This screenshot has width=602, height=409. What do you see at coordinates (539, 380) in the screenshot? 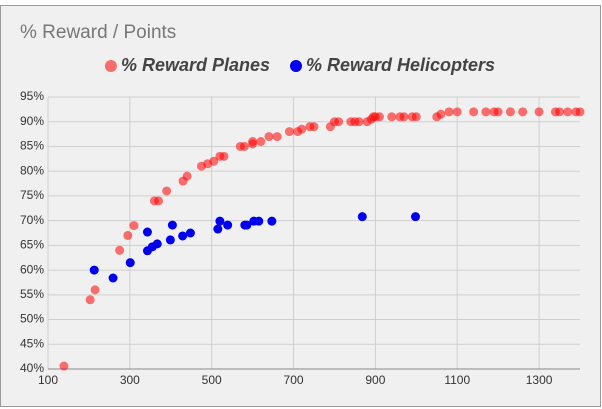
I see `x-tick-label: 1300` at bounding box center [539, 380].